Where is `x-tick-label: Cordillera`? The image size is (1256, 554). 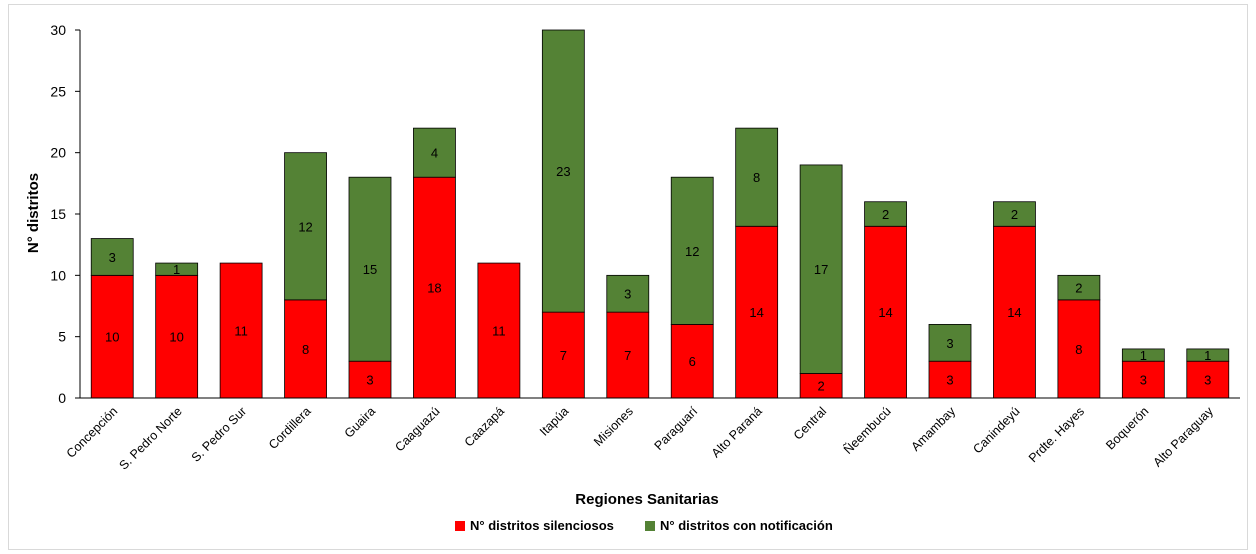
x-tick-label: Cordillera is located at coordinates (290, 428).